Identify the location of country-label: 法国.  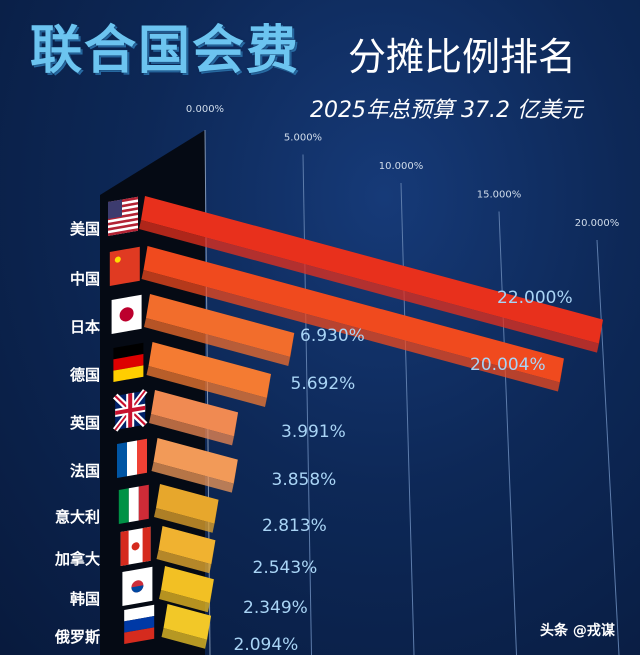
(85, 471).